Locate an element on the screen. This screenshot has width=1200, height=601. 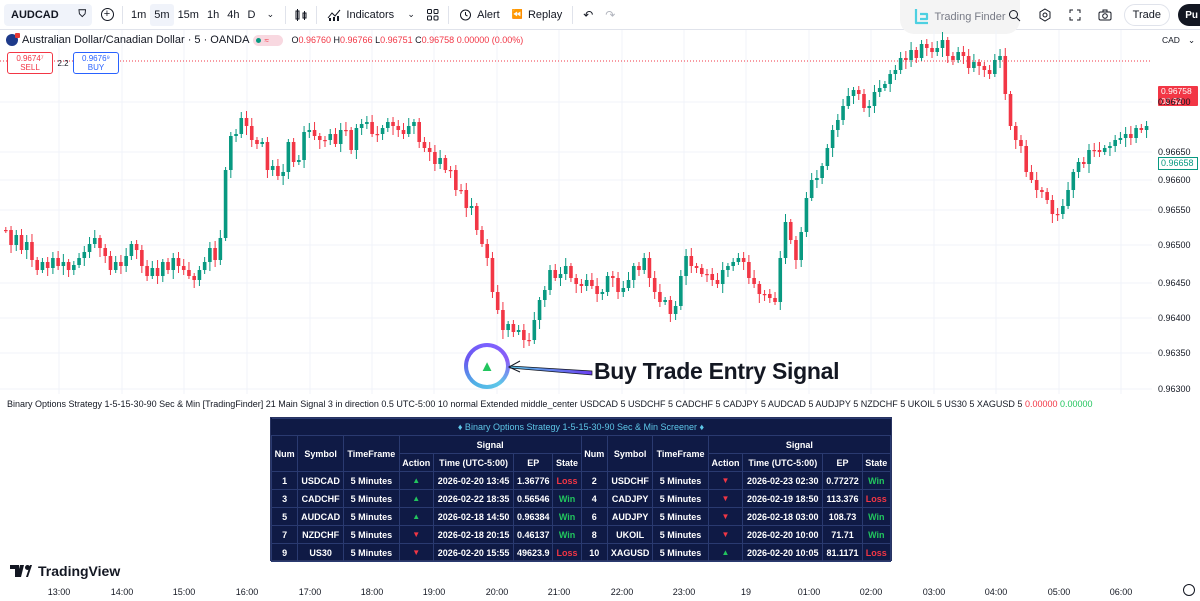
quick-search-icon is located at coordinates (1015, 15).